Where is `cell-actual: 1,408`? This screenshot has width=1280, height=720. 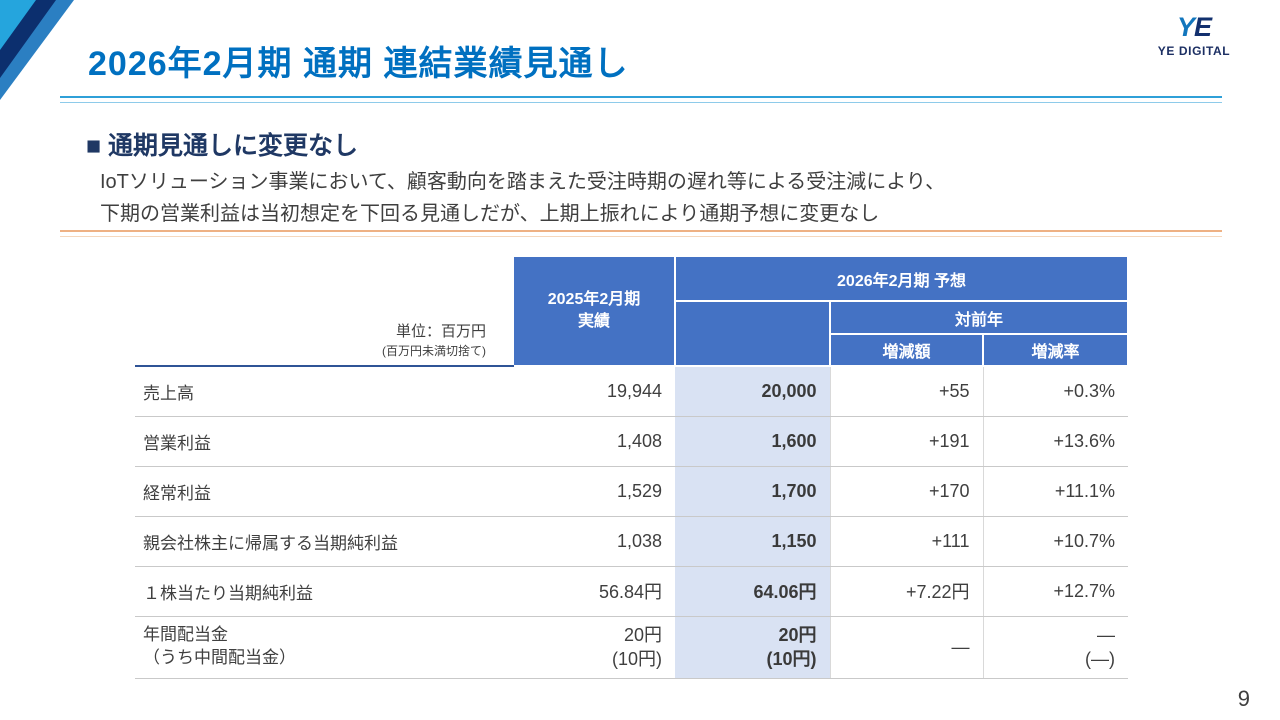
cell-actual: 1,408 is located at coordinates (594, 441).